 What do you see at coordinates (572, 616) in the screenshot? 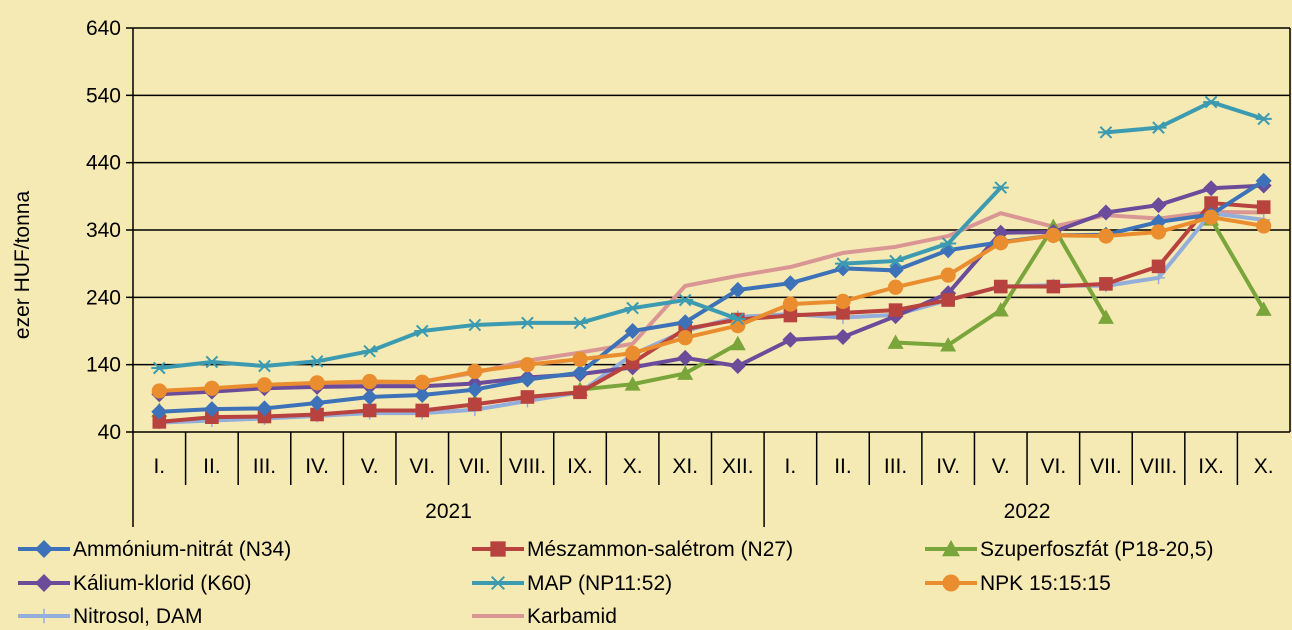
I see `legend-label: Karbamid` at bounding box center [572, 616].